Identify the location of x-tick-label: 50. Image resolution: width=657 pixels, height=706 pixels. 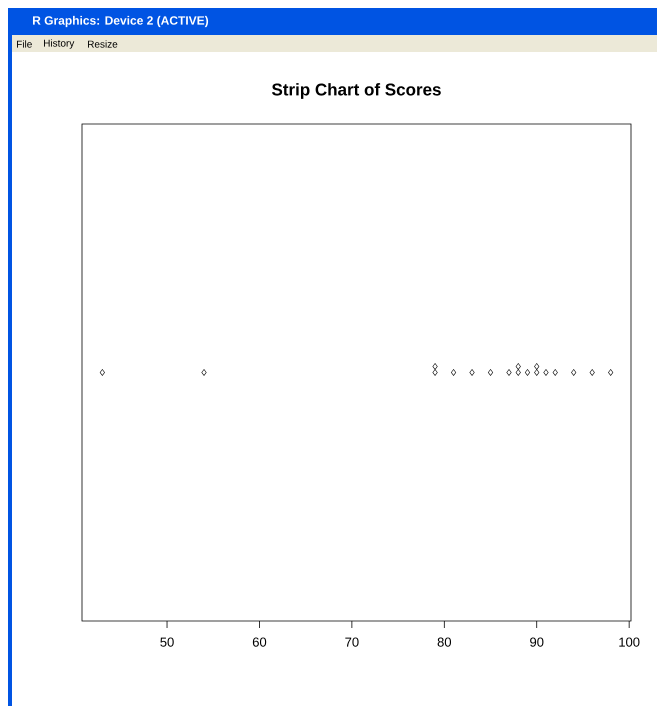
(167, 642).